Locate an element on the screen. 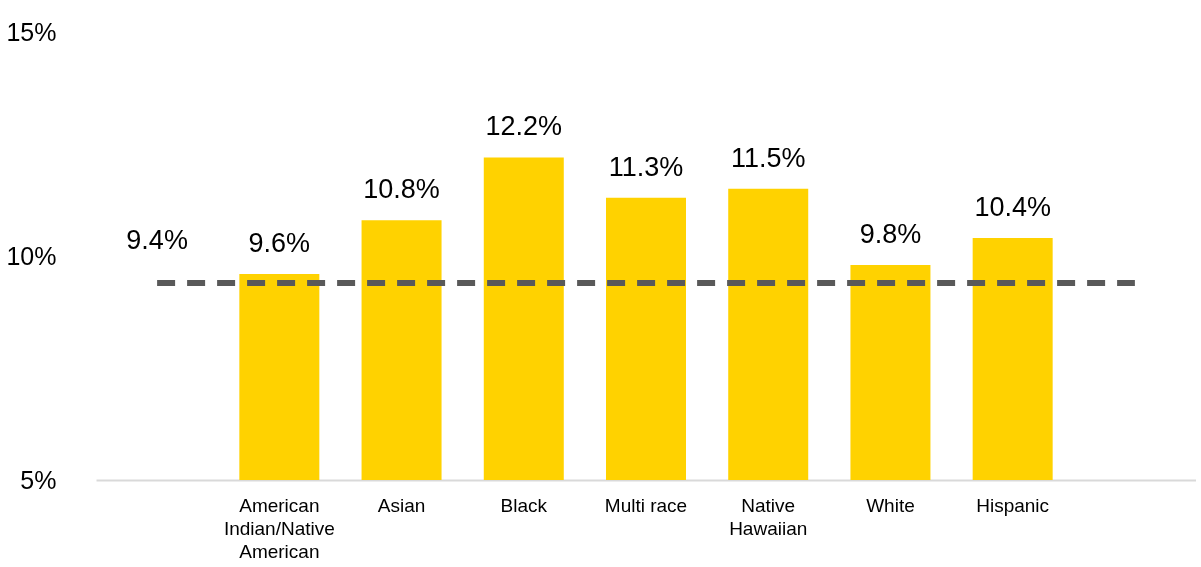  data-label: 9.4% is located at coordinates (157, 239).